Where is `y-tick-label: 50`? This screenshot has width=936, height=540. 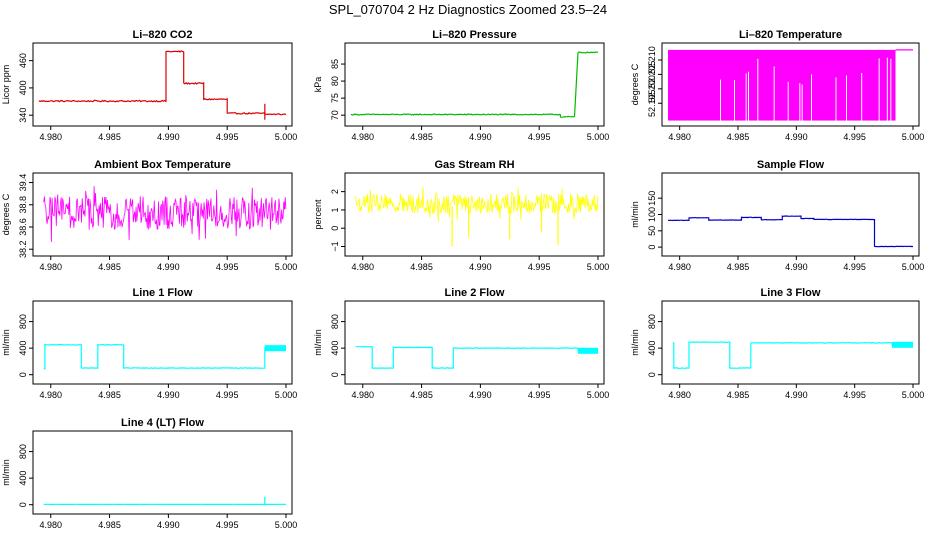
y-tick-label: 50 is located at coordinates (652, 231).